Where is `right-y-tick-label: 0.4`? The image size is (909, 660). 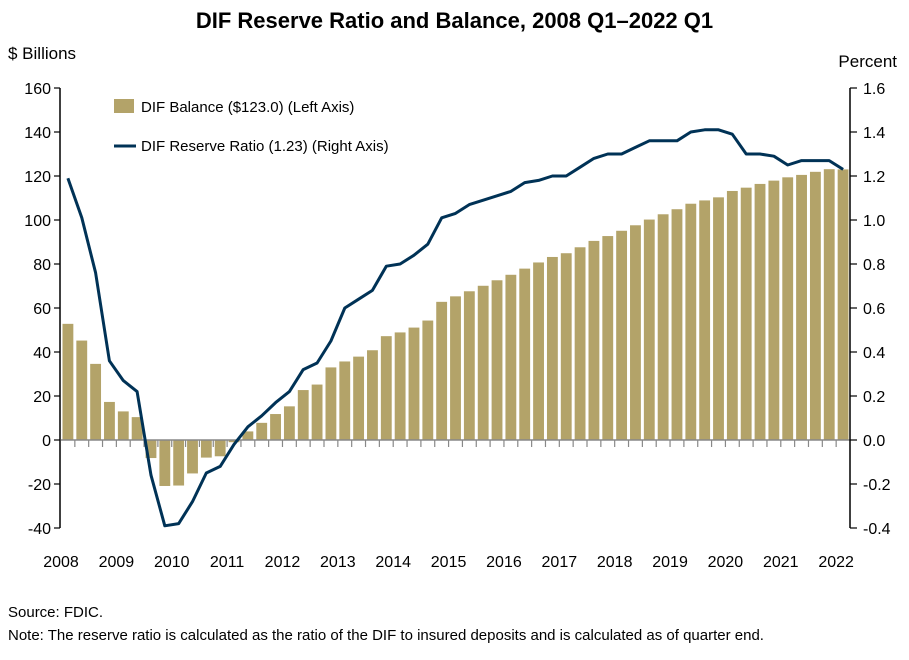
right-y-tick-label: 0.4 is located at coordinates (874, 353).